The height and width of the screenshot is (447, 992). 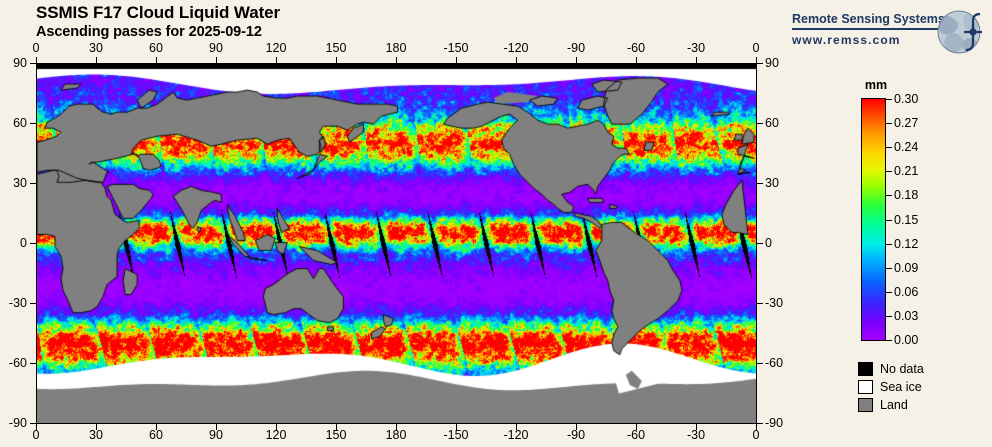 What do you see at coordinates (906, 243) in the screenshot?
I see `colorbar-tick-label: 0.12` at bounding box center [906, 243].